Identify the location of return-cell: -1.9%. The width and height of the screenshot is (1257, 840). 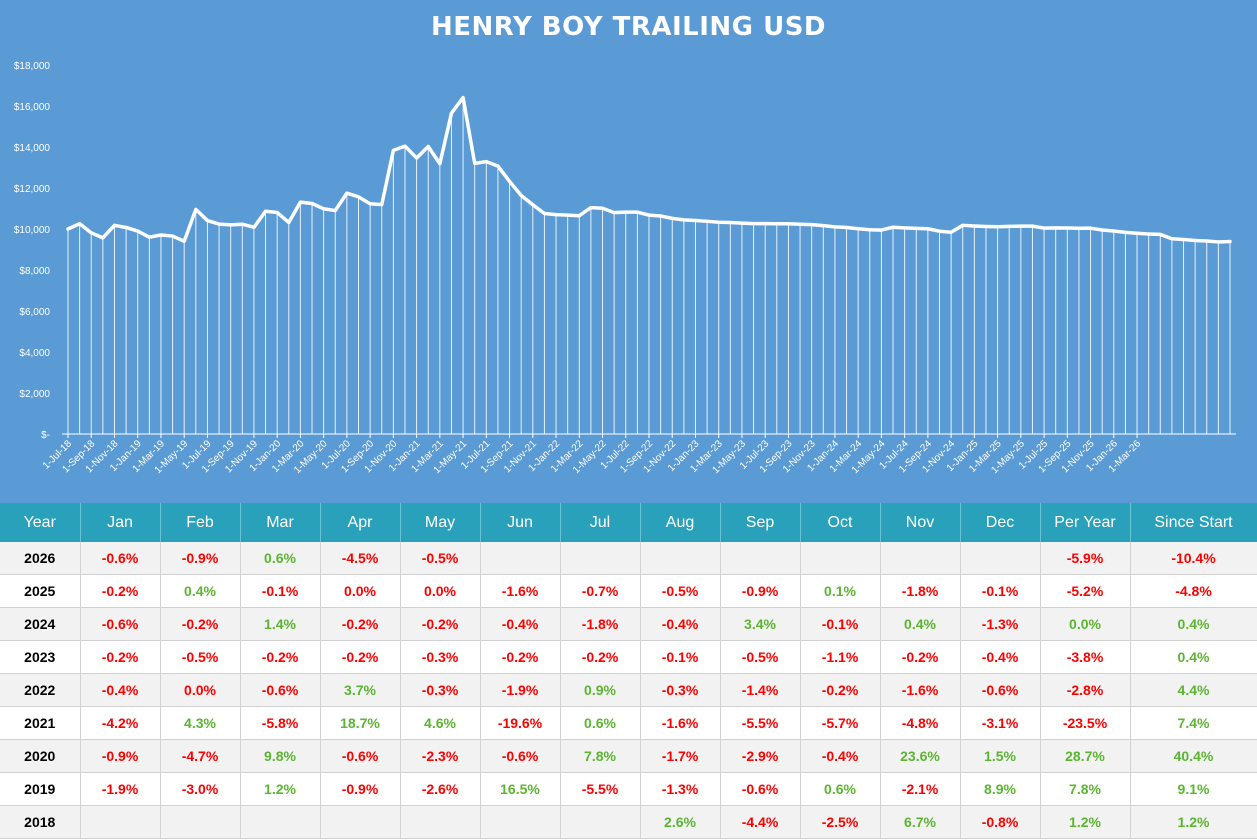
(520, 690).